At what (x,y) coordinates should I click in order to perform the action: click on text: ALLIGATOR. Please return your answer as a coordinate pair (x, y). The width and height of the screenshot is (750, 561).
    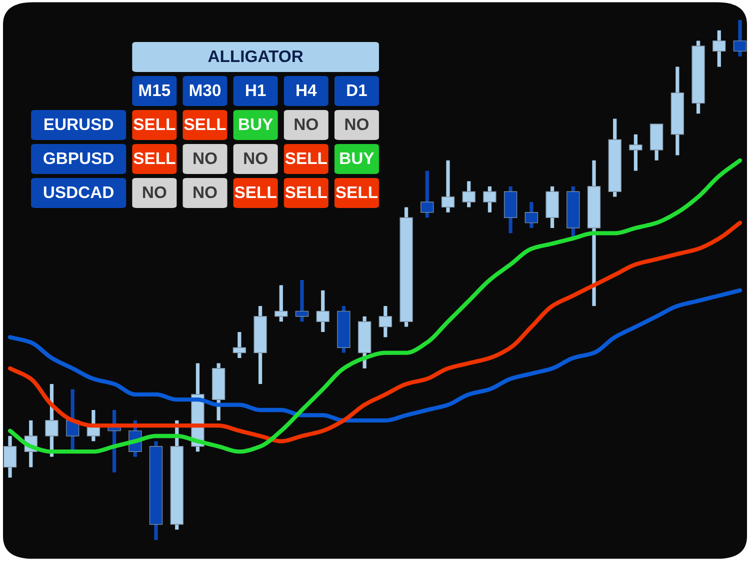
    Looking at the image, I should click on (256, 56).